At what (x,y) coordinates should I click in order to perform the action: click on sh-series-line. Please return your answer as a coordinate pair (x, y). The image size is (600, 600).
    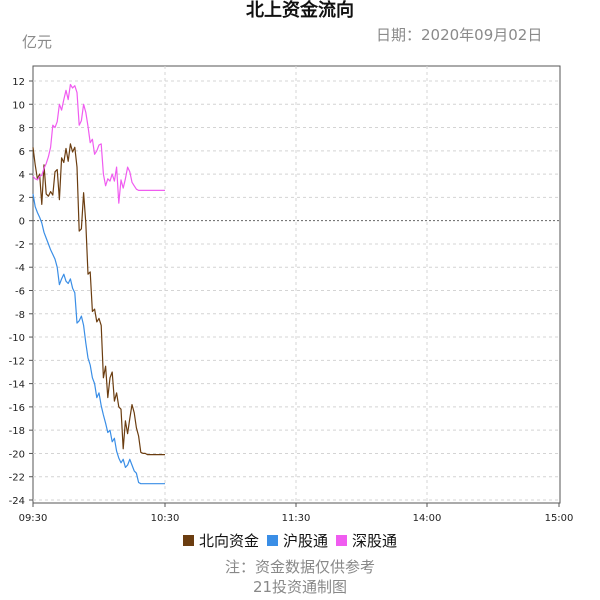
    Looking at the image, I should click on (98, 339).